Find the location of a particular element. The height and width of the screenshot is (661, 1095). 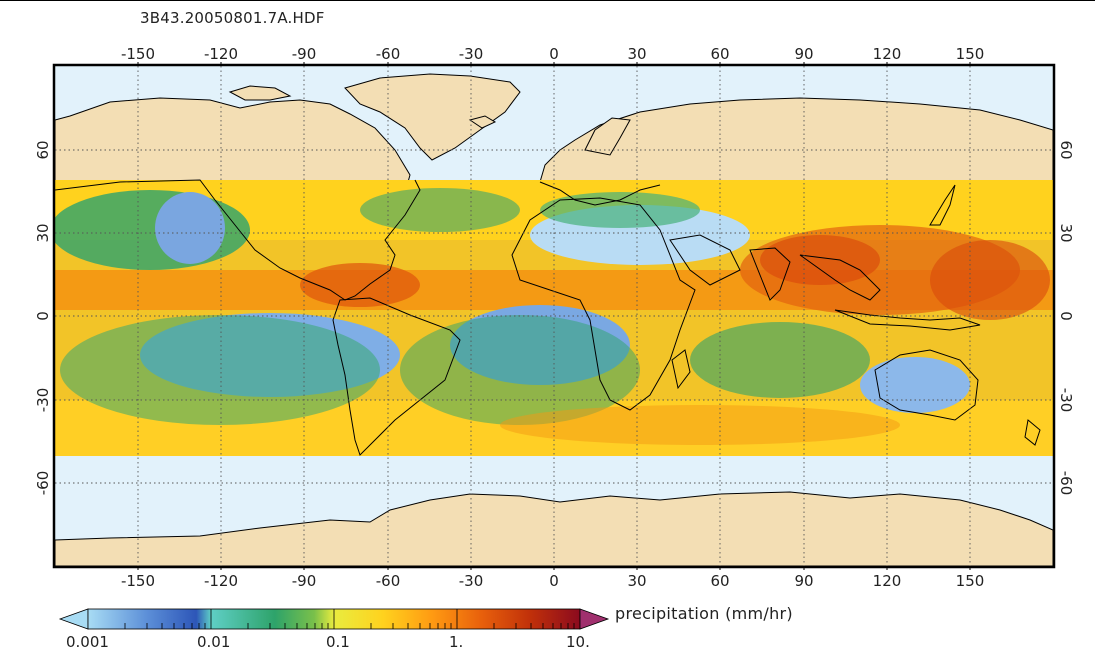

colorbar-label: 10. is located at coordinates (578, 642).